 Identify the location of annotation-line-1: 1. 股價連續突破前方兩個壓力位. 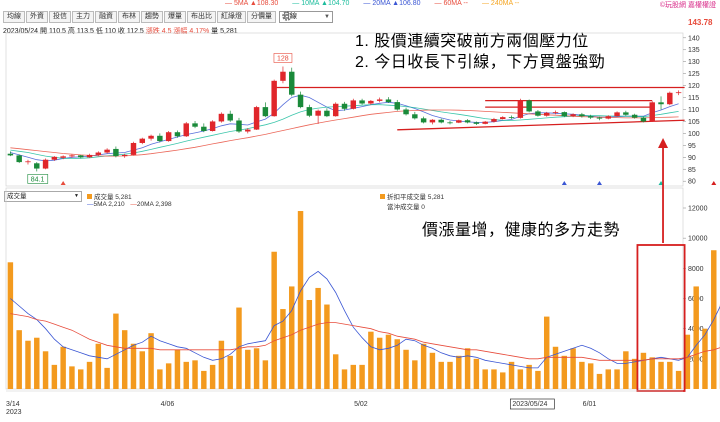
(472, 41).